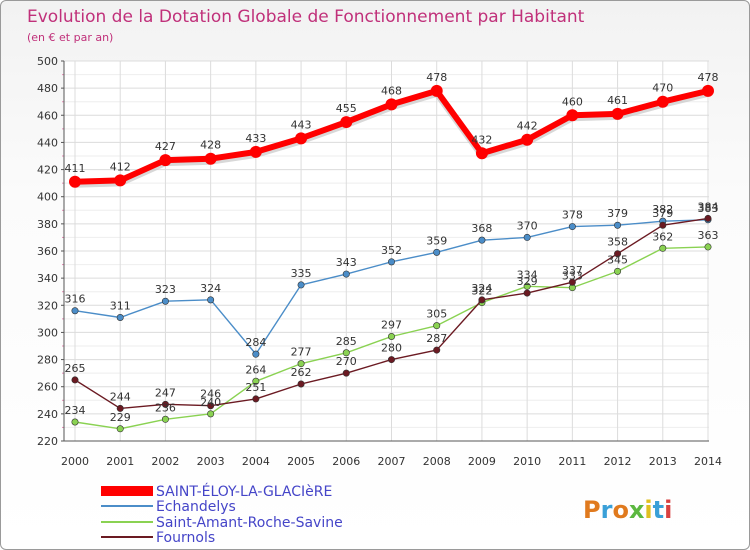 This screenshot has width=750, height=550. What do you see at coordinates (120, 417) in the screenshot?
I see `data-label: 229` at bounding box center [120, 417].